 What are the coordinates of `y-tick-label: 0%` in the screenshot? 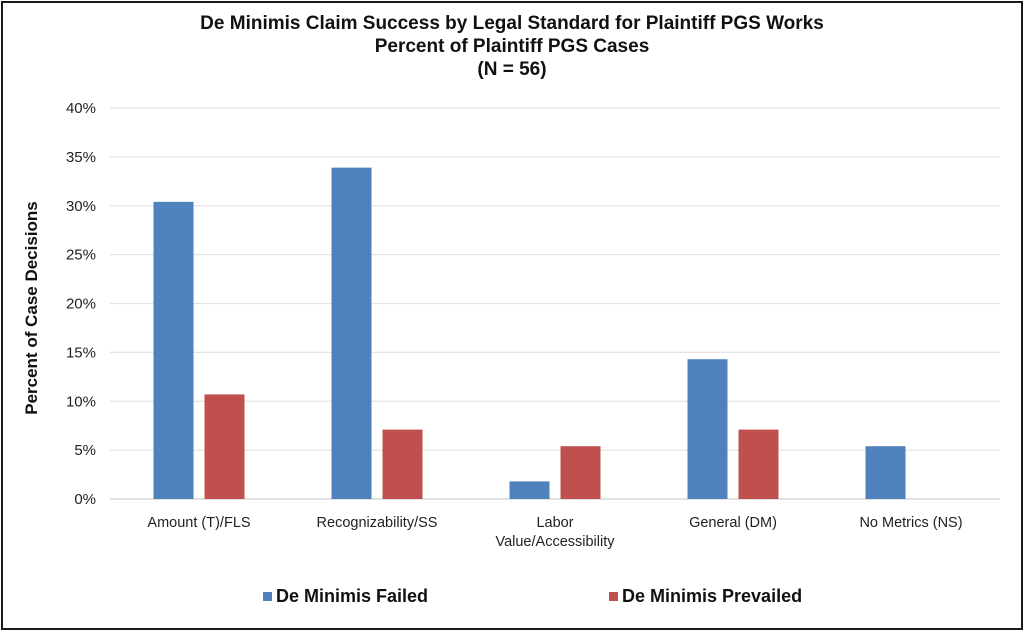 It's located at (85, 499).